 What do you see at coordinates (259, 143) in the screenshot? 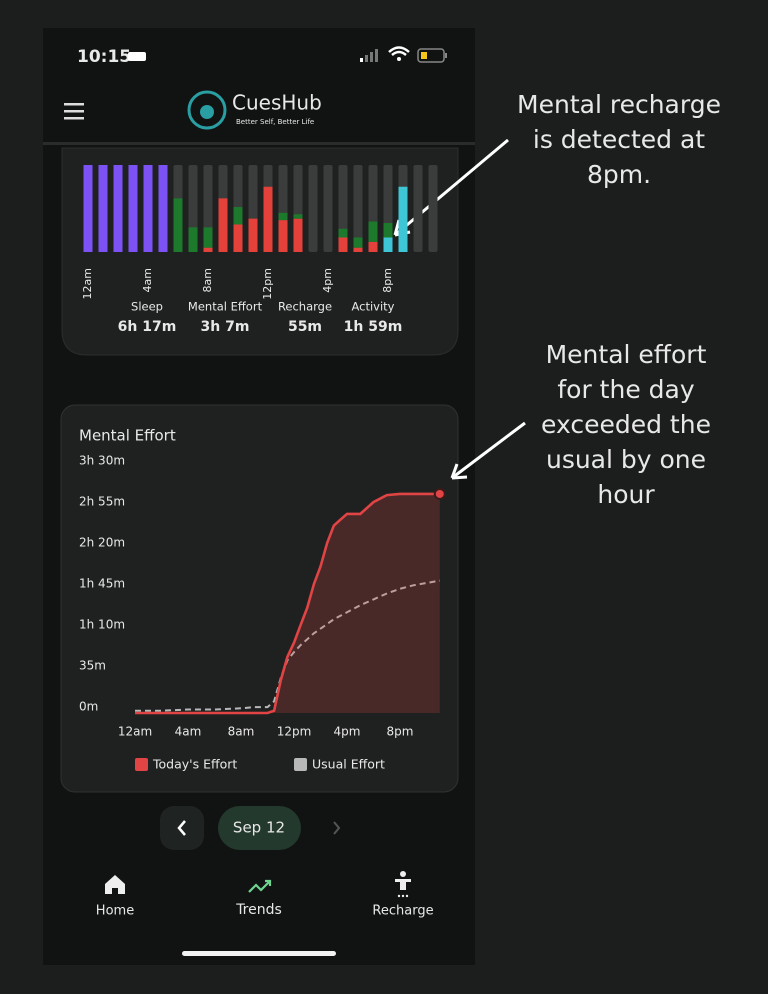
I see `header-divider` at bounding box center [259, 143].